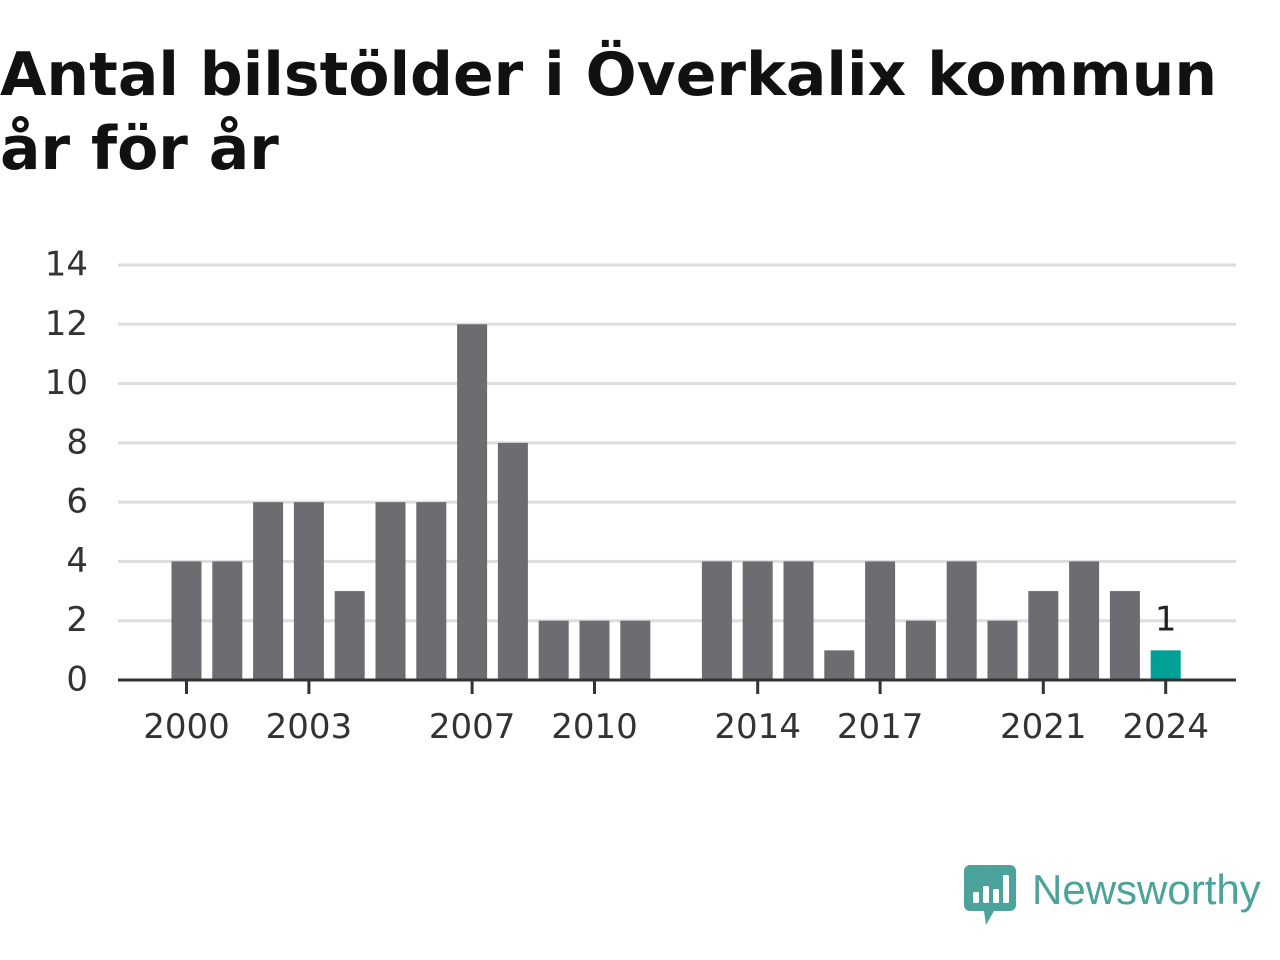 The image size is (1280, 960). What do you see at coordinates (66, 265) in the screenshot?
I see `y-tick-label: 14` at bounding box center [66, 265].